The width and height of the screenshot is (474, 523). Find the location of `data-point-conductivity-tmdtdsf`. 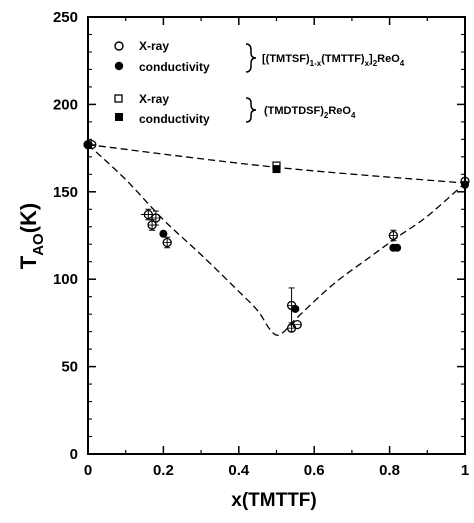

data-point-conductivity-tmdtdsf is located at coordinates (276, 169).